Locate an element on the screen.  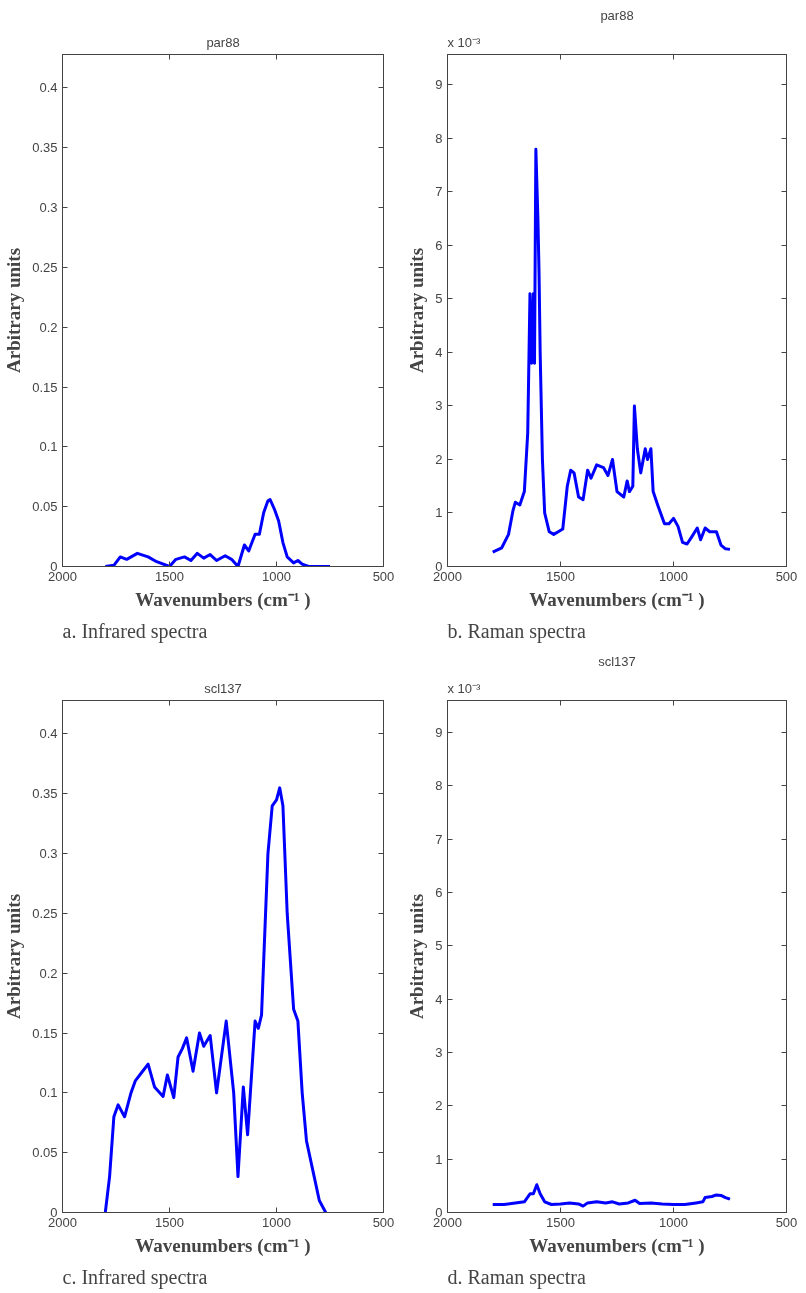
text: d. Raman spectra is located at coordinates (516, 1277).